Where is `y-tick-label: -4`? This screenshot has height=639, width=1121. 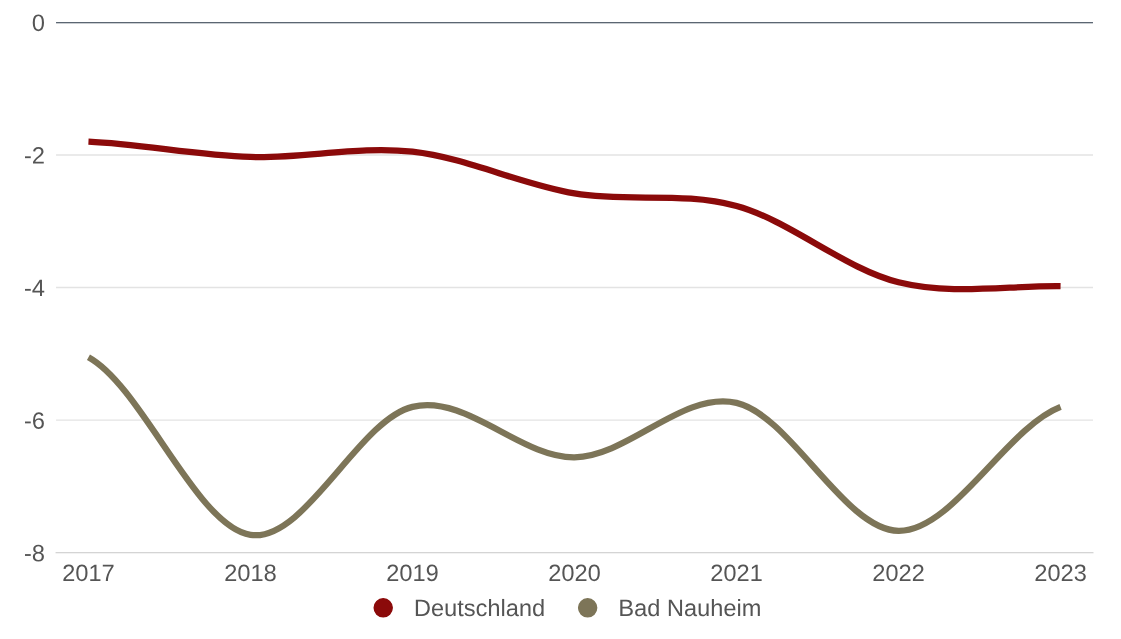
y-tick-label: -4 is located at coordinates (34, 288).